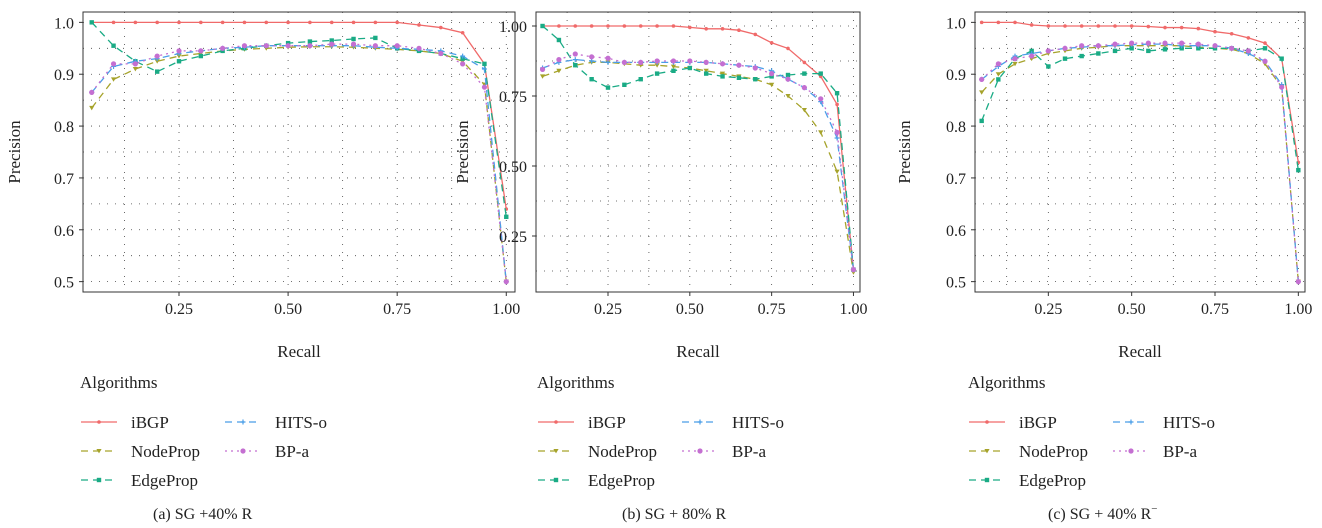  What do you see at coordinates (64, 127) in the screenshot?
I see `y-tick-label: 0.8` at bounding box center [64, 127].